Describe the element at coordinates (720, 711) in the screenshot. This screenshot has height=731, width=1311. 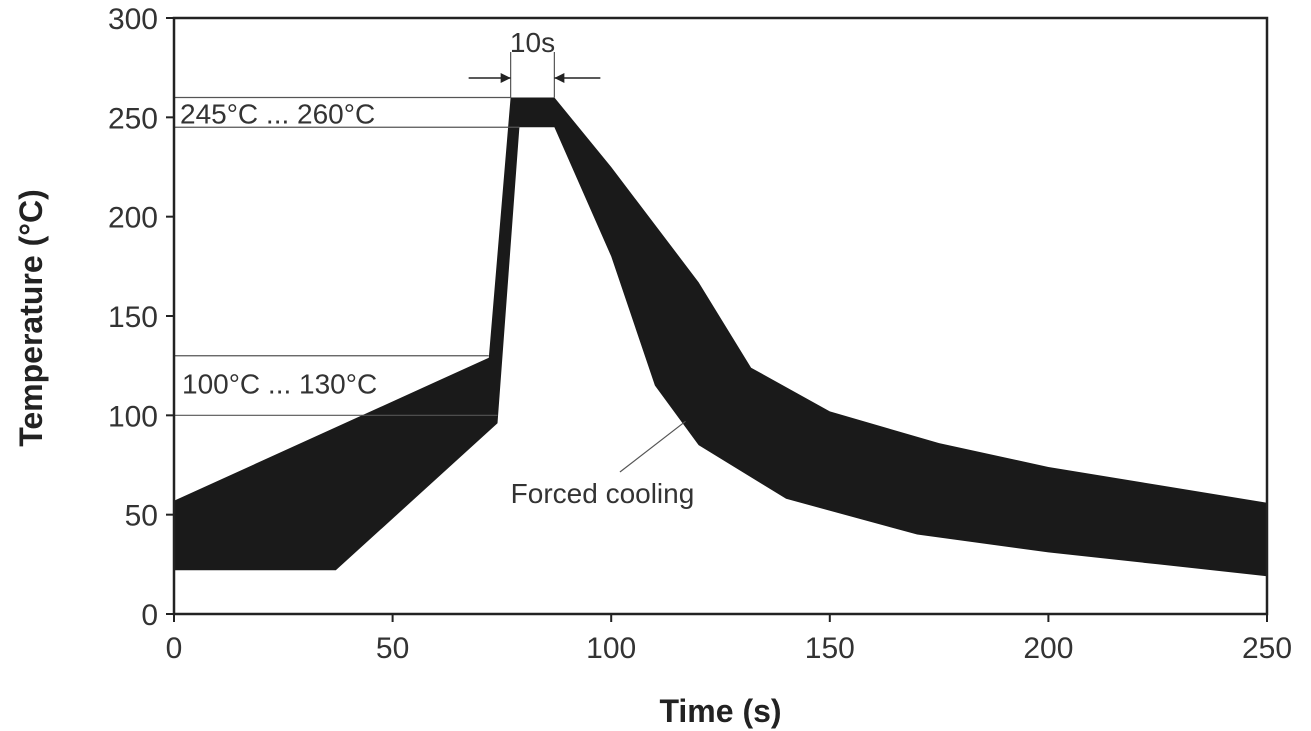
I see `x-axis-title: Time (s)` at that location.